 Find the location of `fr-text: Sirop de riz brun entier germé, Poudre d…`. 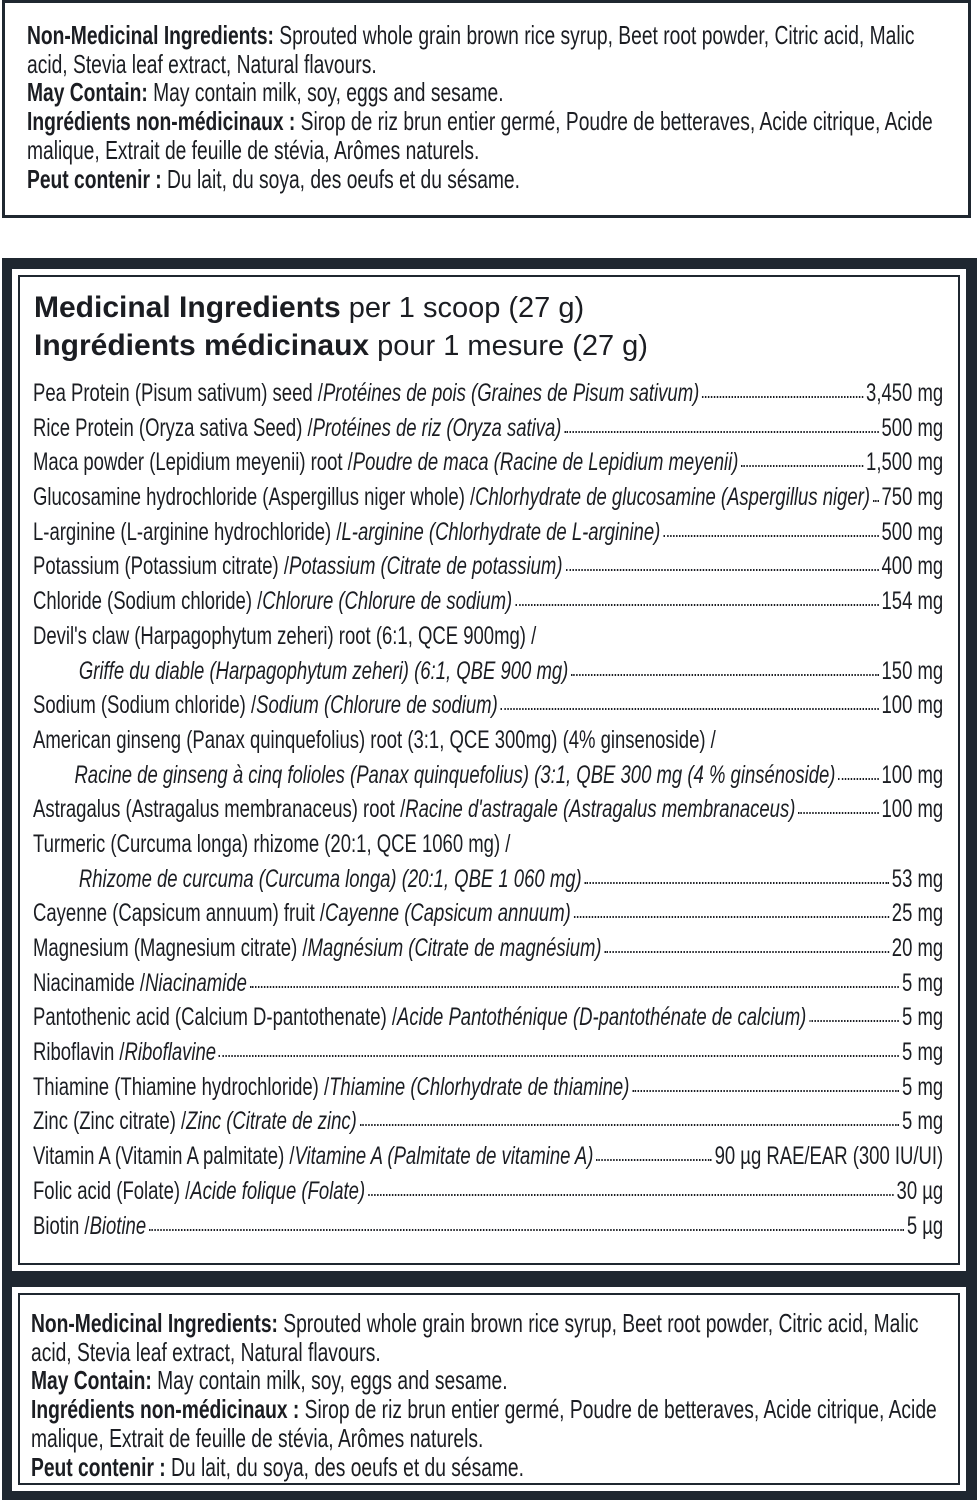

fr-text: Sirop de riz brun entier germé, Poudre d… is located at coordinates (484, 1423).